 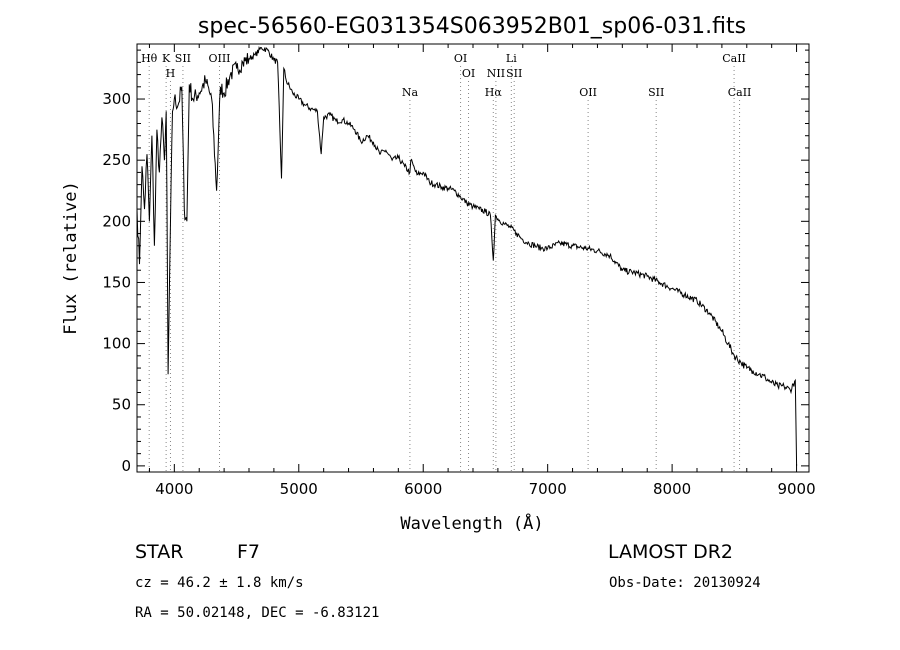 I want to click on line-label-low: Hα, so click(x=494, y=92).